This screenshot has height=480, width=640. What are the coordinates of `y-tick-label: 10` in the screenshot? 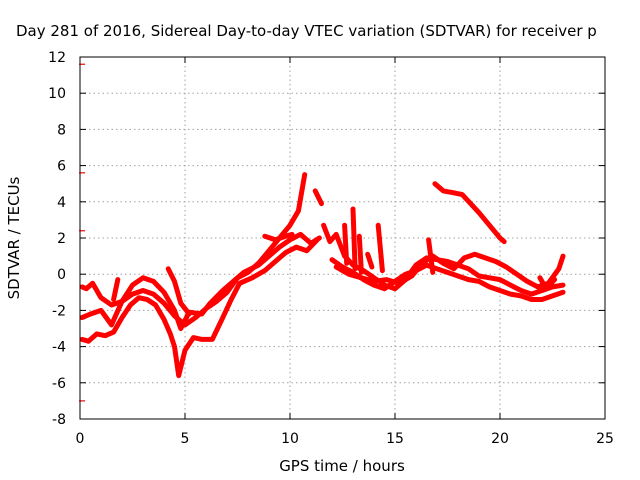 It's located at (57, 94).